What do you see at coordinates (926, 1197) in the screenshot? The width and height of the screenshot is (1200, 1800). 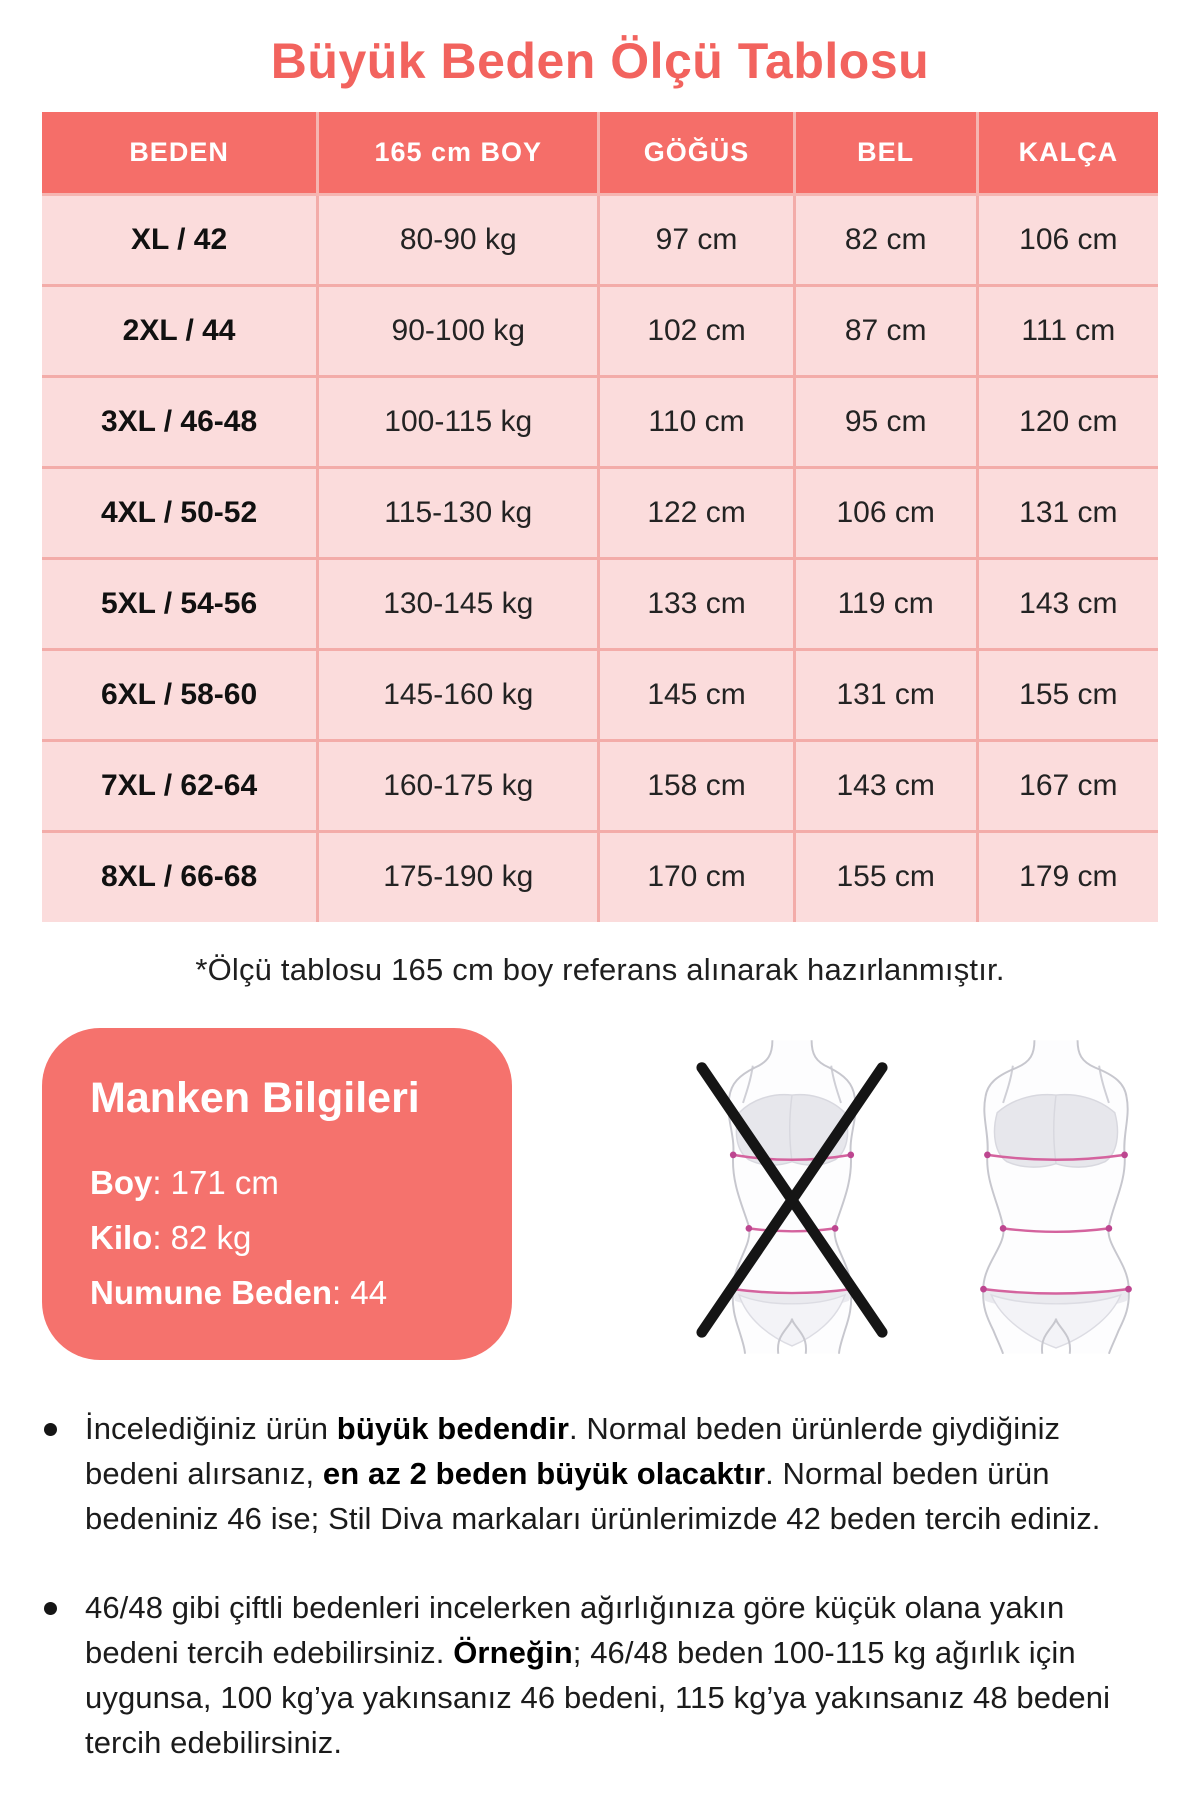 I see `body-figures` at bounding box center [926, 1197].